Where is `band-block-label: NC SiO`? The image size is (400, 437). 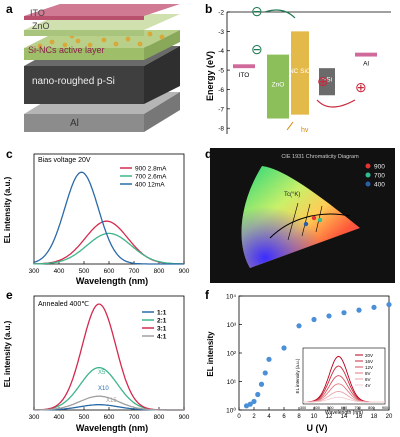 band-block-label: NC SiO is located at coordinates (300, 71).